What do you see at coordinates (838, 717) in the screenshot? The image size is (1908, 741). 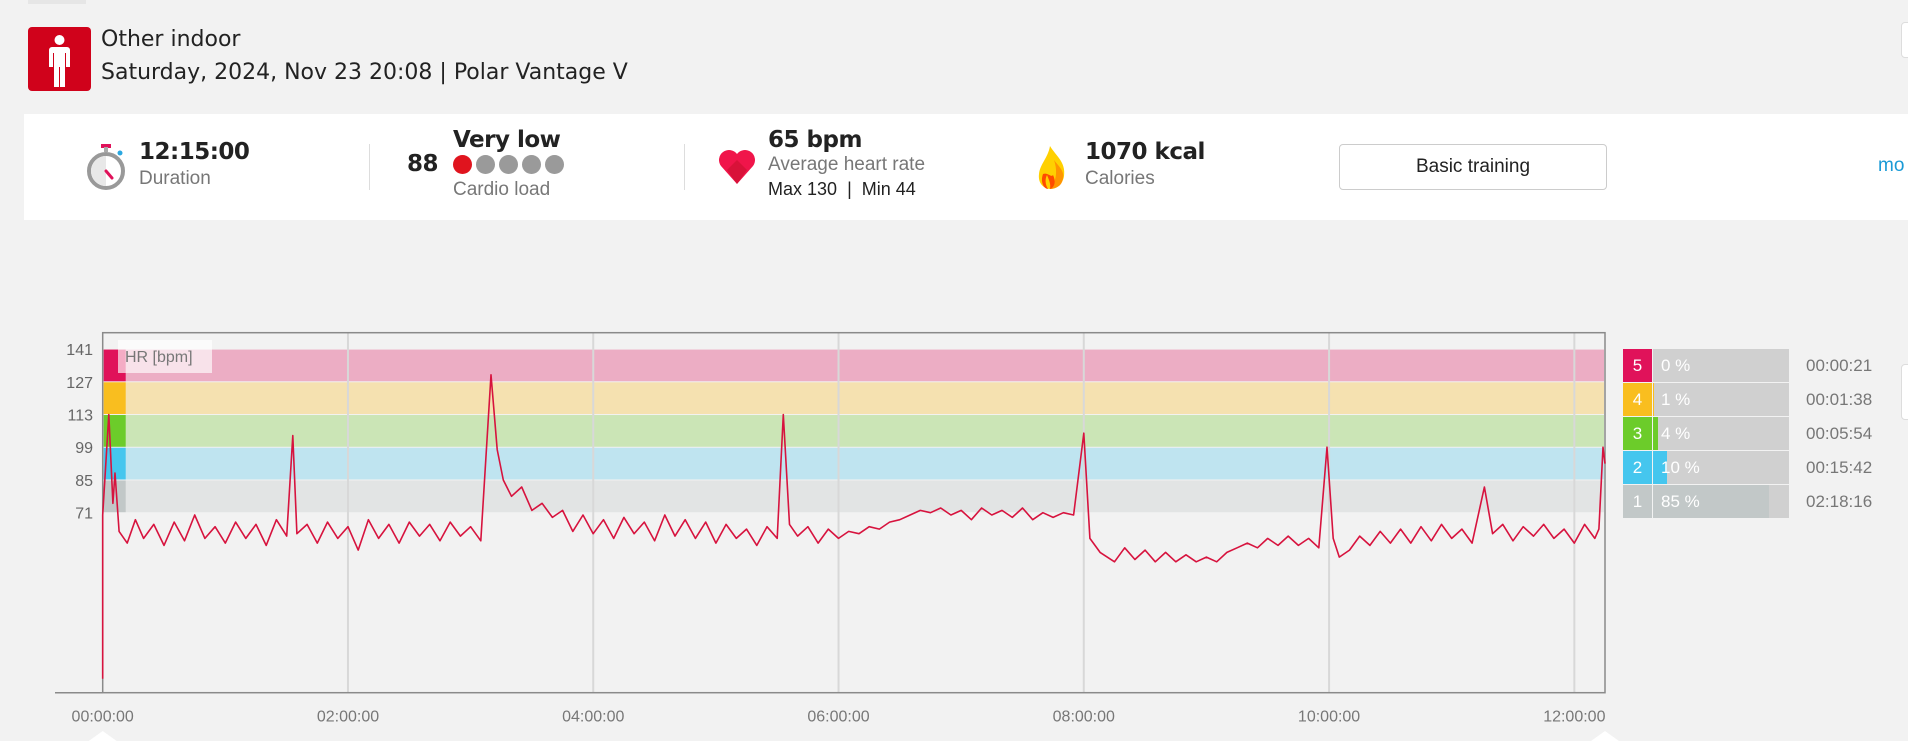 I see `x-tick-label: 06:00:00` at bounding box center [838, 717].